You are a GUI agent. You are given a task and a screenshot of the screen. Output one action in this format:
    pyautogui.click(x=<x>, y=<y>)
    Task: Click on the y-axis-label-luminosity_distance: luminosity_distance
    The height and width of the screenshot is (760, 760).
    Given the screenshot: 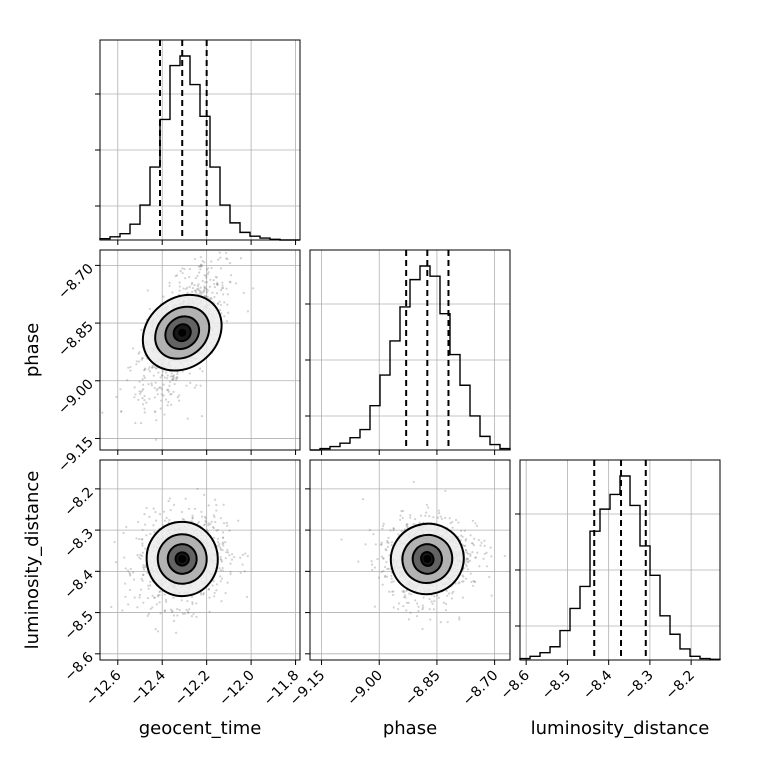 What is the action you would take?
    pyautogui.click(x=32, y=560)
    